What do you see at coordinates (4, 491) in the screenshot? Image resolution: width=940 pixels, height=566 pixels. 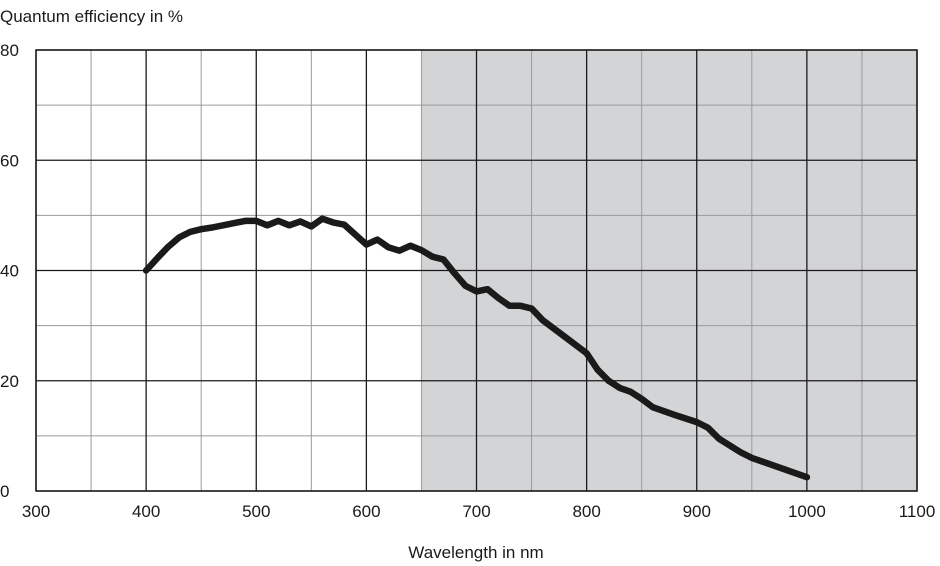 I see `y-tick-label: 0` at bounding box center [4, 491].